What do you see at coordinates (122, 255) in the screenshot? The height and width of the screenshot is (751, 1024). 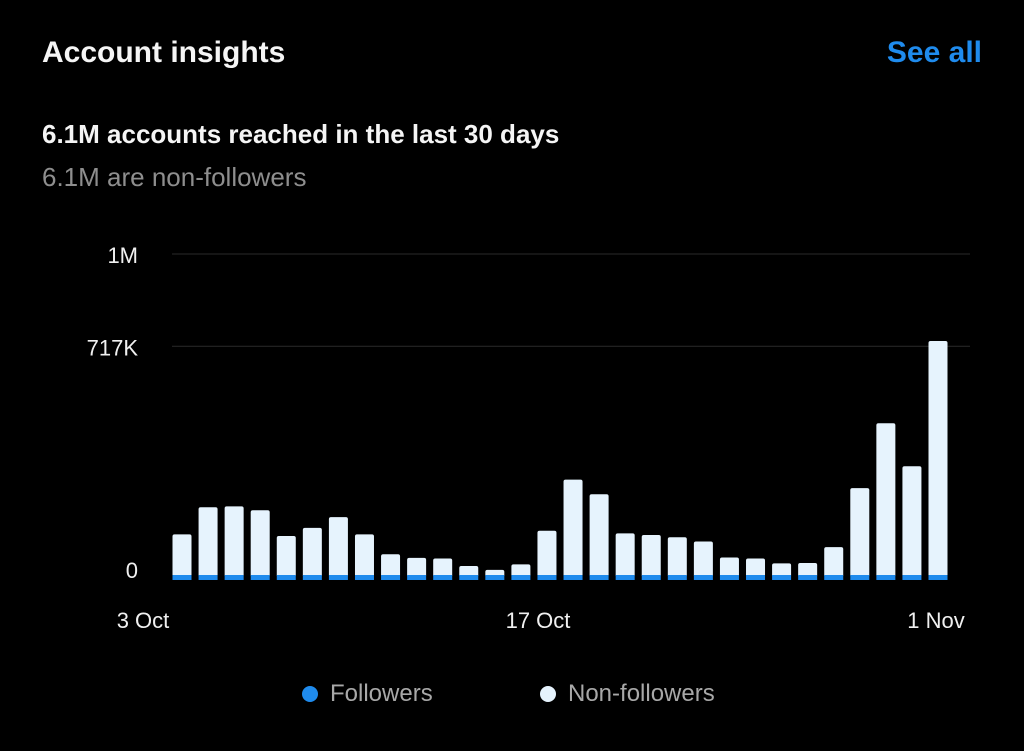 I see `y-tick-label: 1M` at bounding box center [122, 255].